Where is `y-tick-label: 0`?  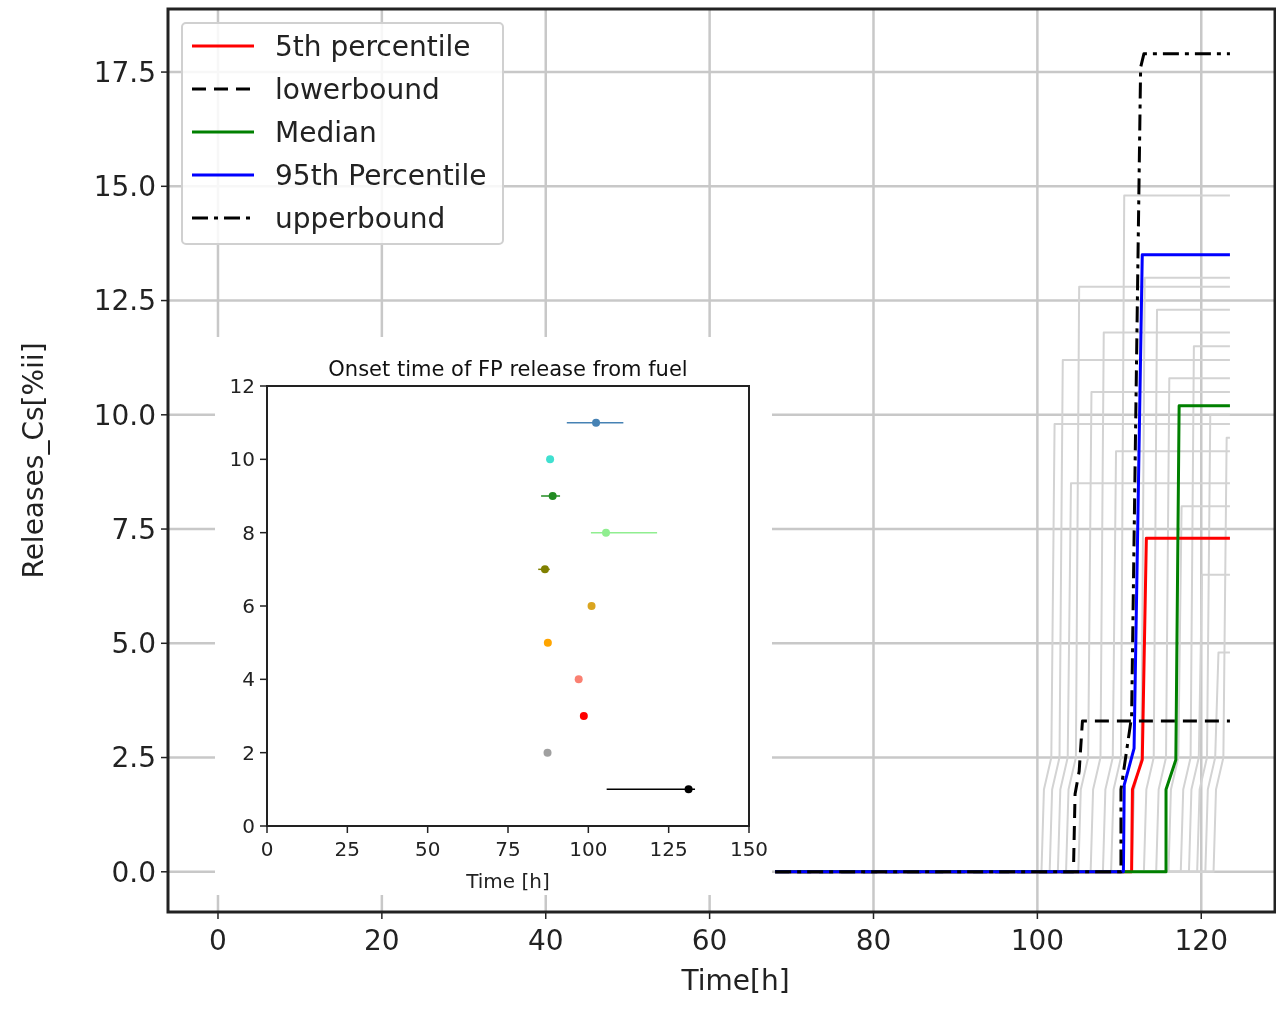 y-tick-label: 0 is located at coordinates (248, 826).